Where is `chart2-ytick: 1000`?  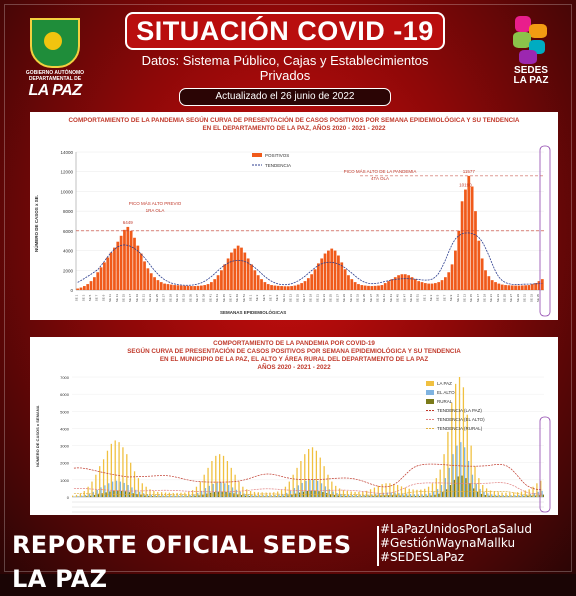
chart2-ytick: 1000 is located at coordinates (65, 480).